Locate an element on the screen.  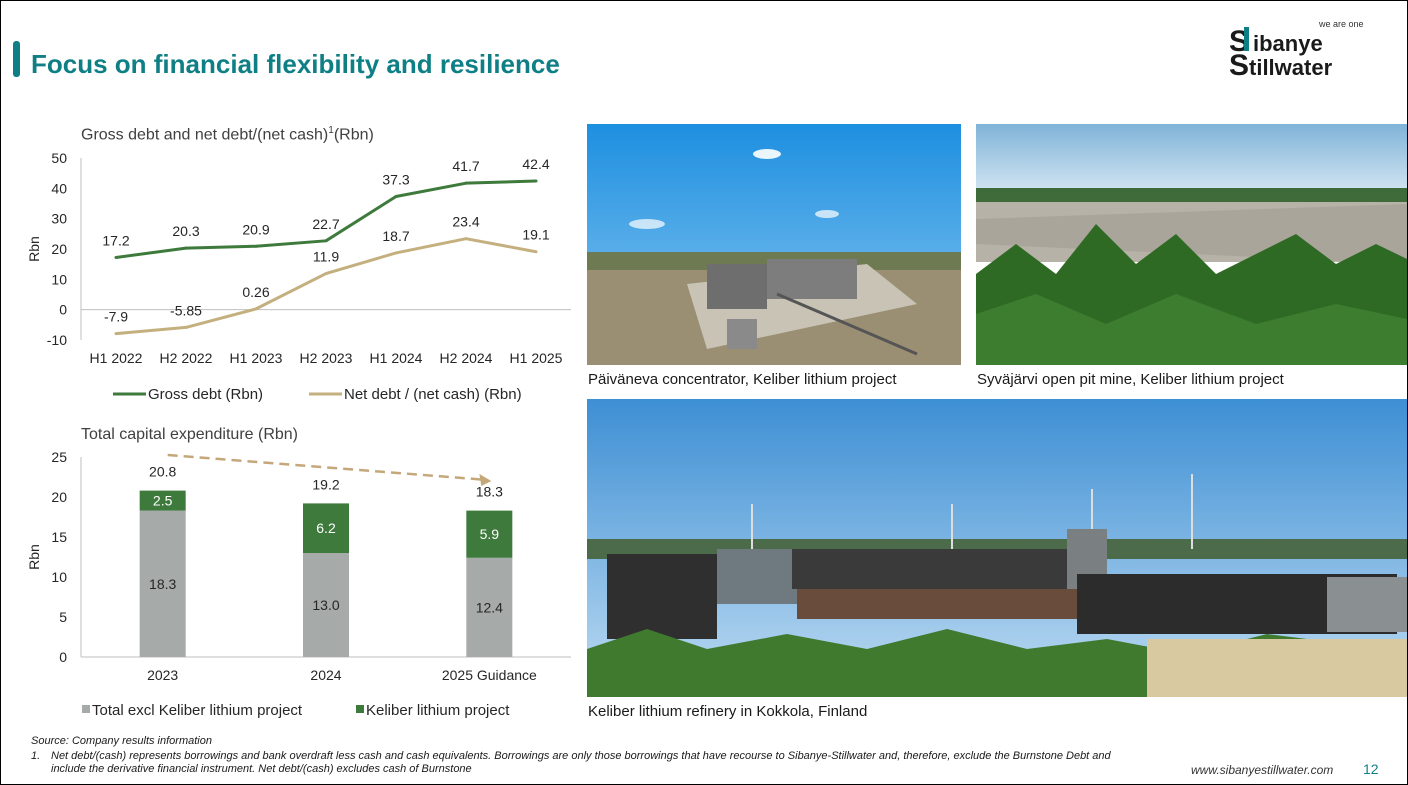
footnote-number: 1. is located at coordinates (36, 756).